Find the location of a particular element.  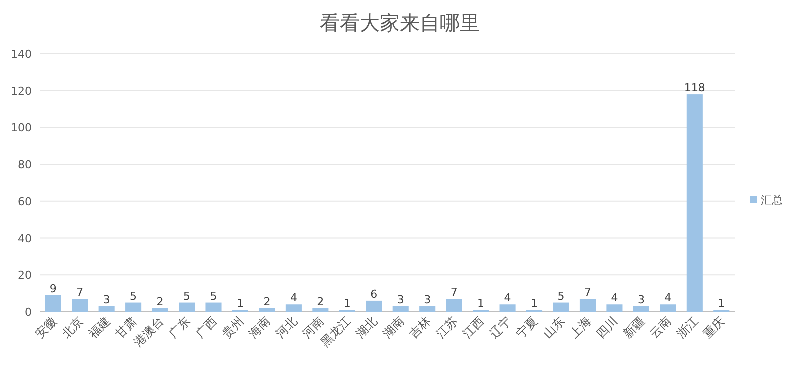

x-tick-label: 江苏 is located at coordinates (447, 328).